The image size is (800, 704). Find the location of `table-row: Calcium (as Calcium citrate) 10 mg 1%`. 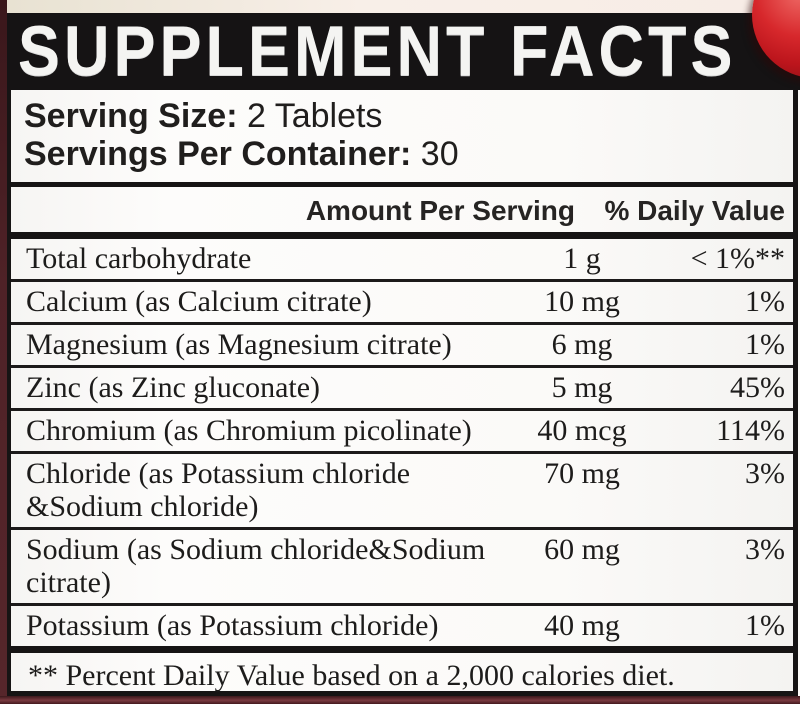

table-row: Calcium (as Calcium citrate) 10 mg 1% is located at coordinates (402, 303).